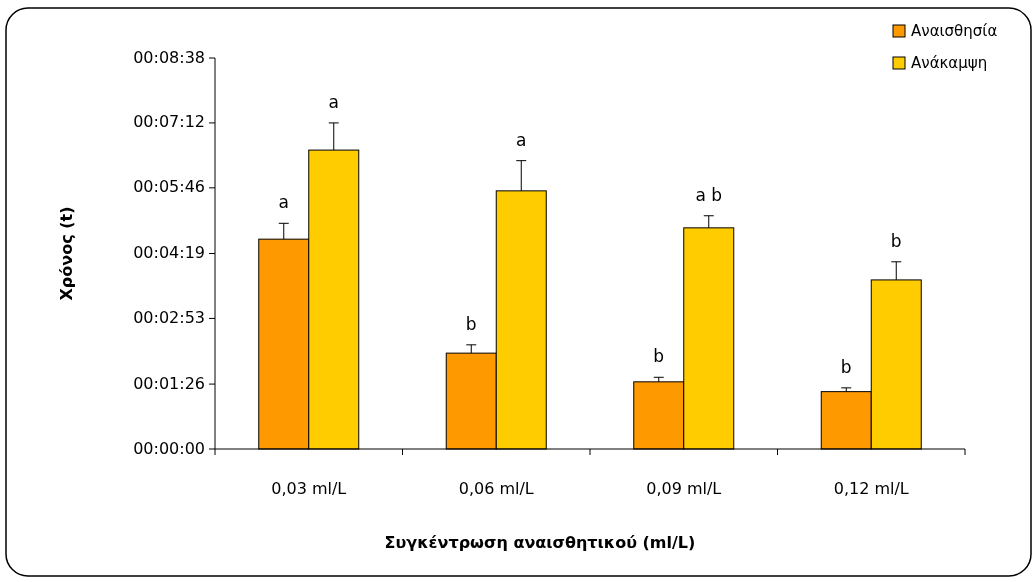  Describe the element at coordinates (169, 317) in the screenshot. I see `y-tick-label: 00:02:53` at that location.